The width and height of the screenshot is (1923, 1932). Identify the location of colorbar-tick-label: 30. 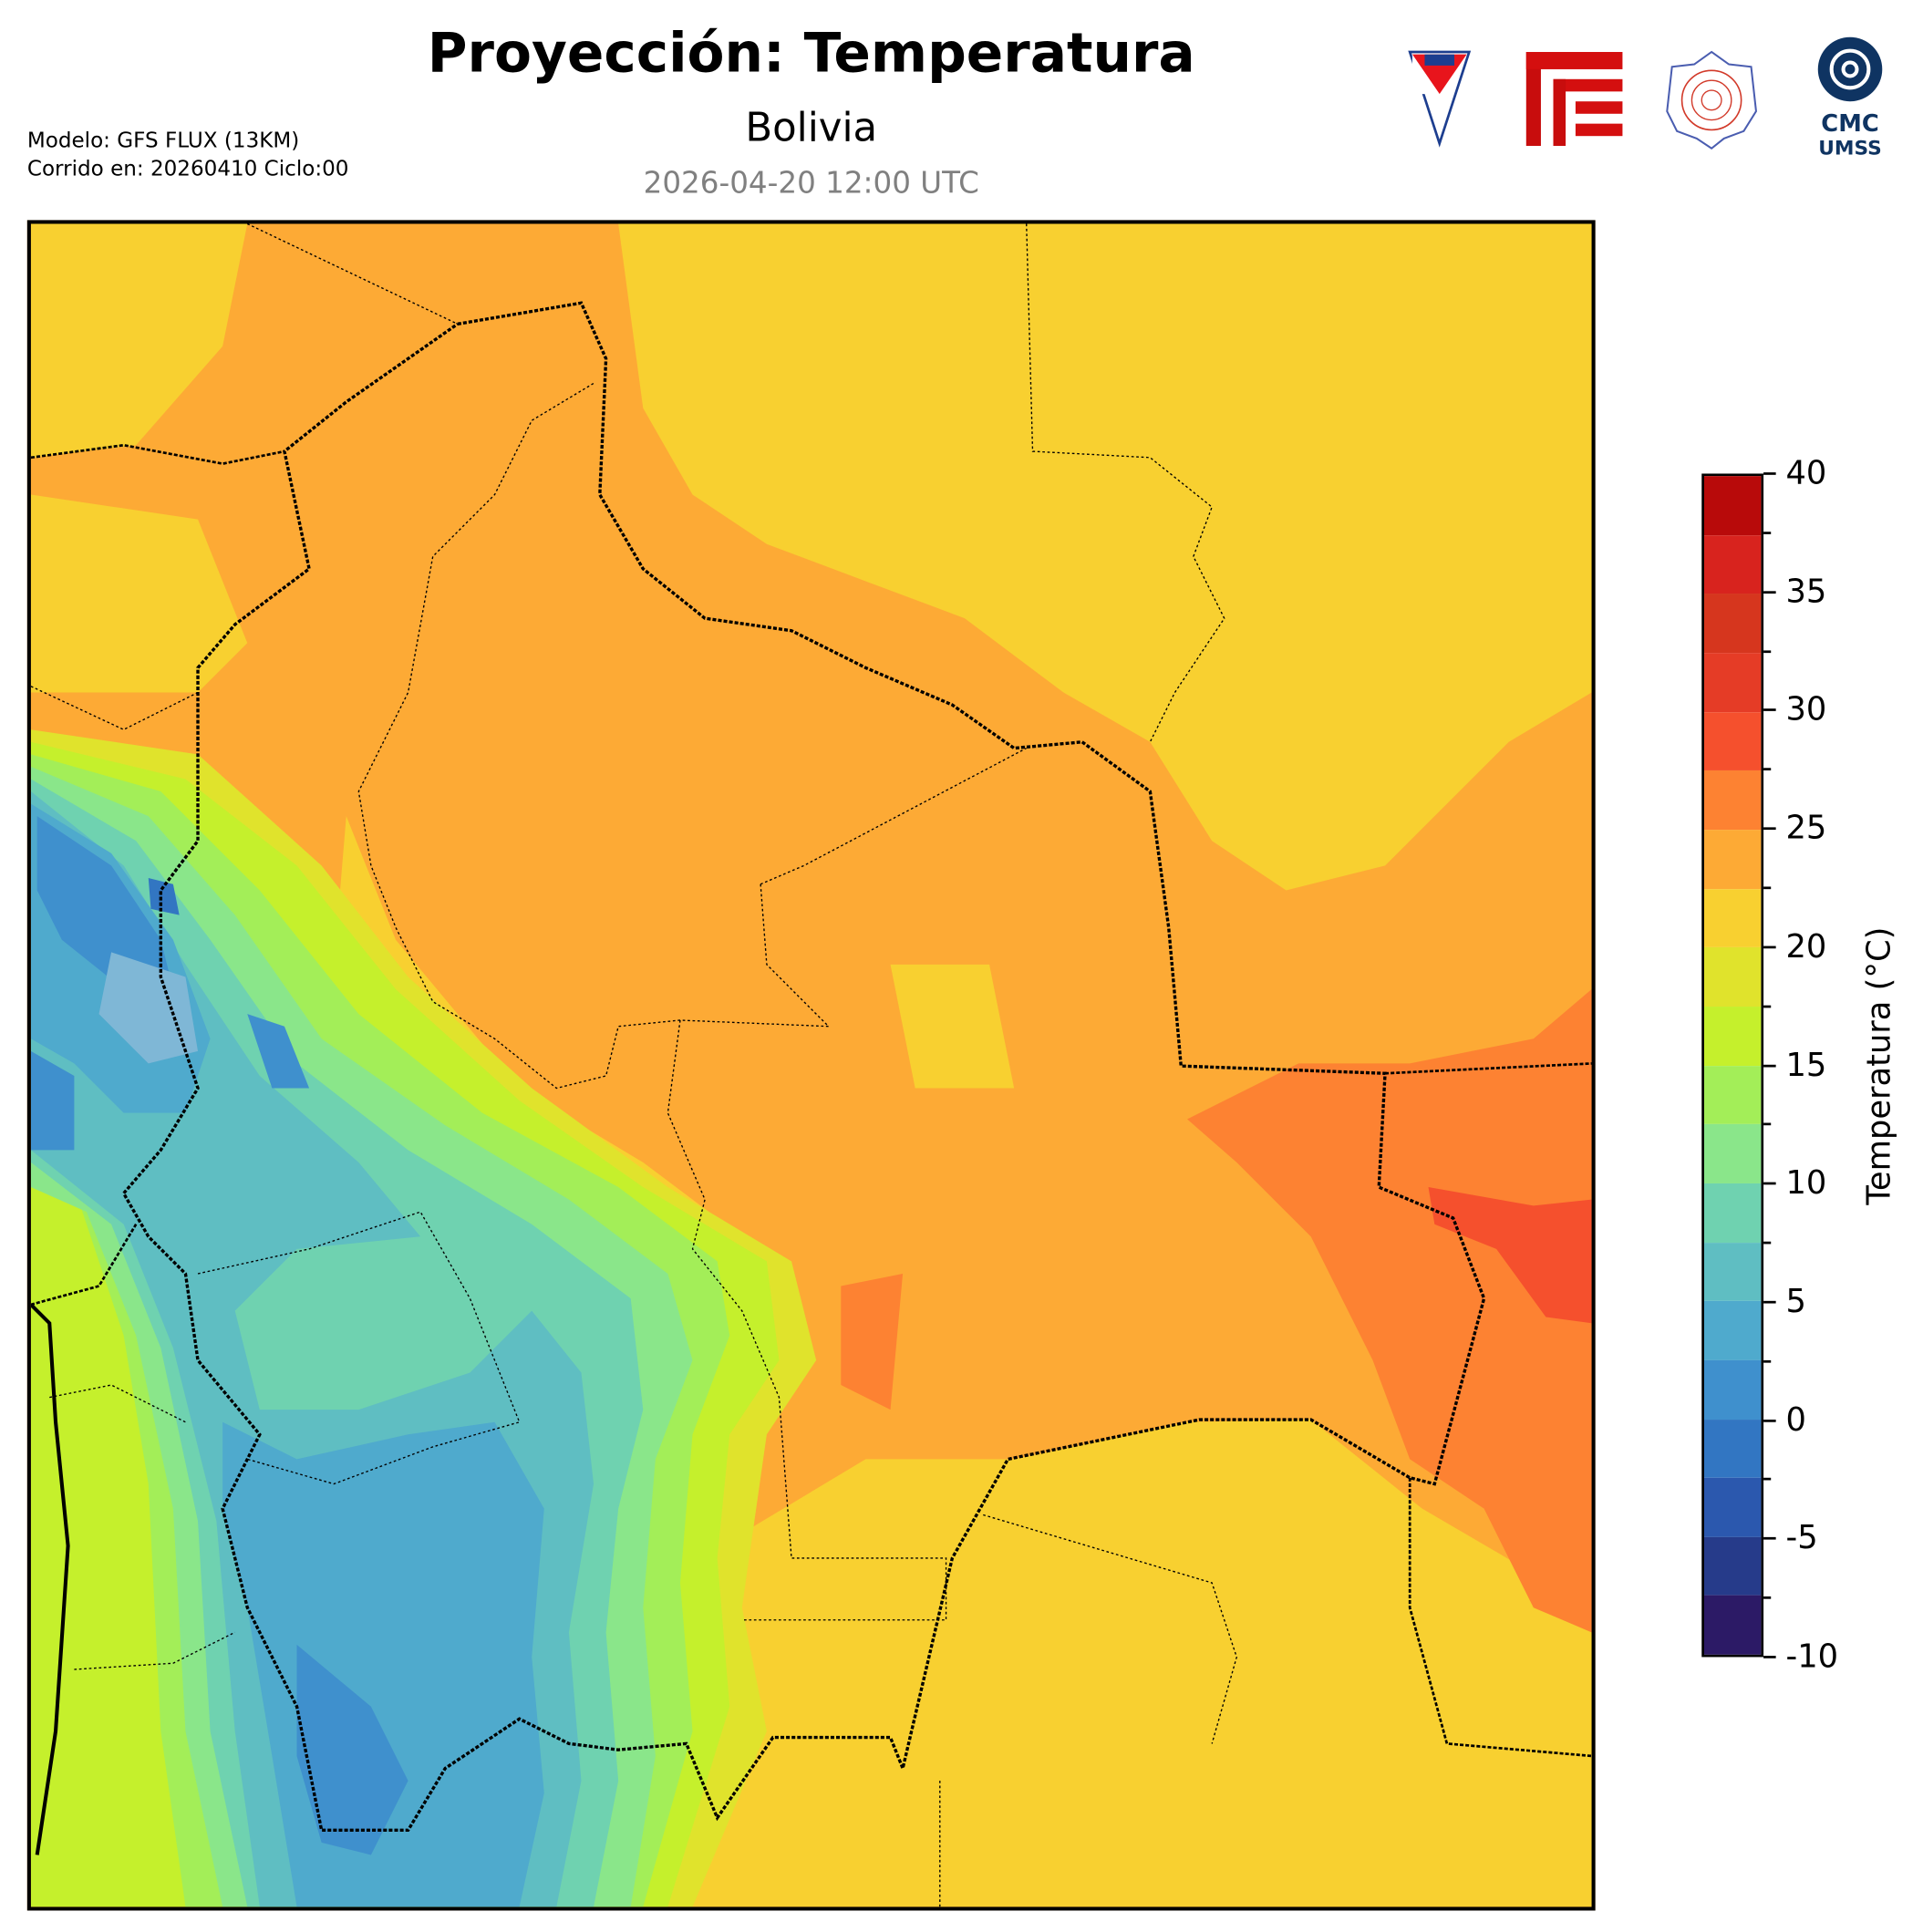
(1806, 710).